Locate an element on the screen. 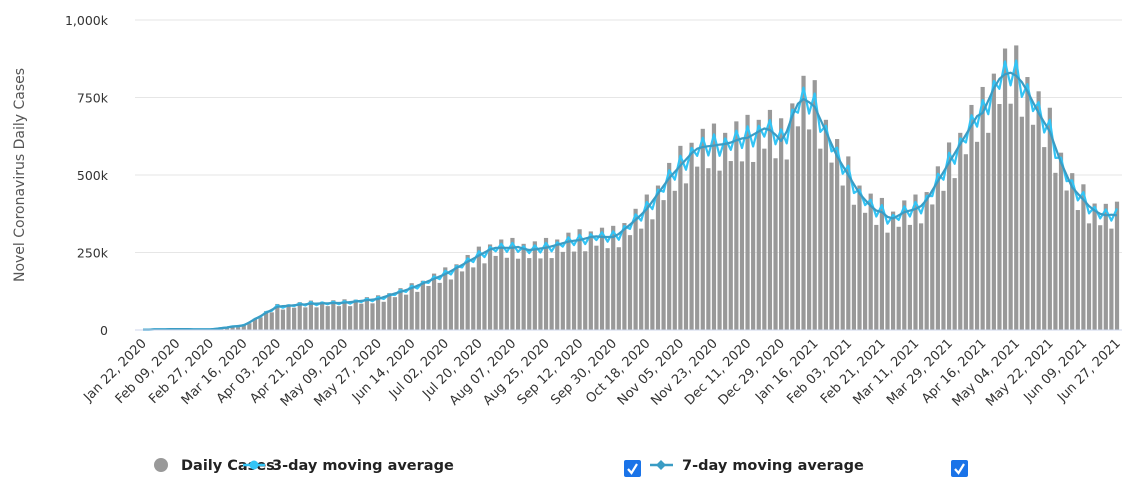  y-tick-label: 250k is located at coordinates (93, 253).